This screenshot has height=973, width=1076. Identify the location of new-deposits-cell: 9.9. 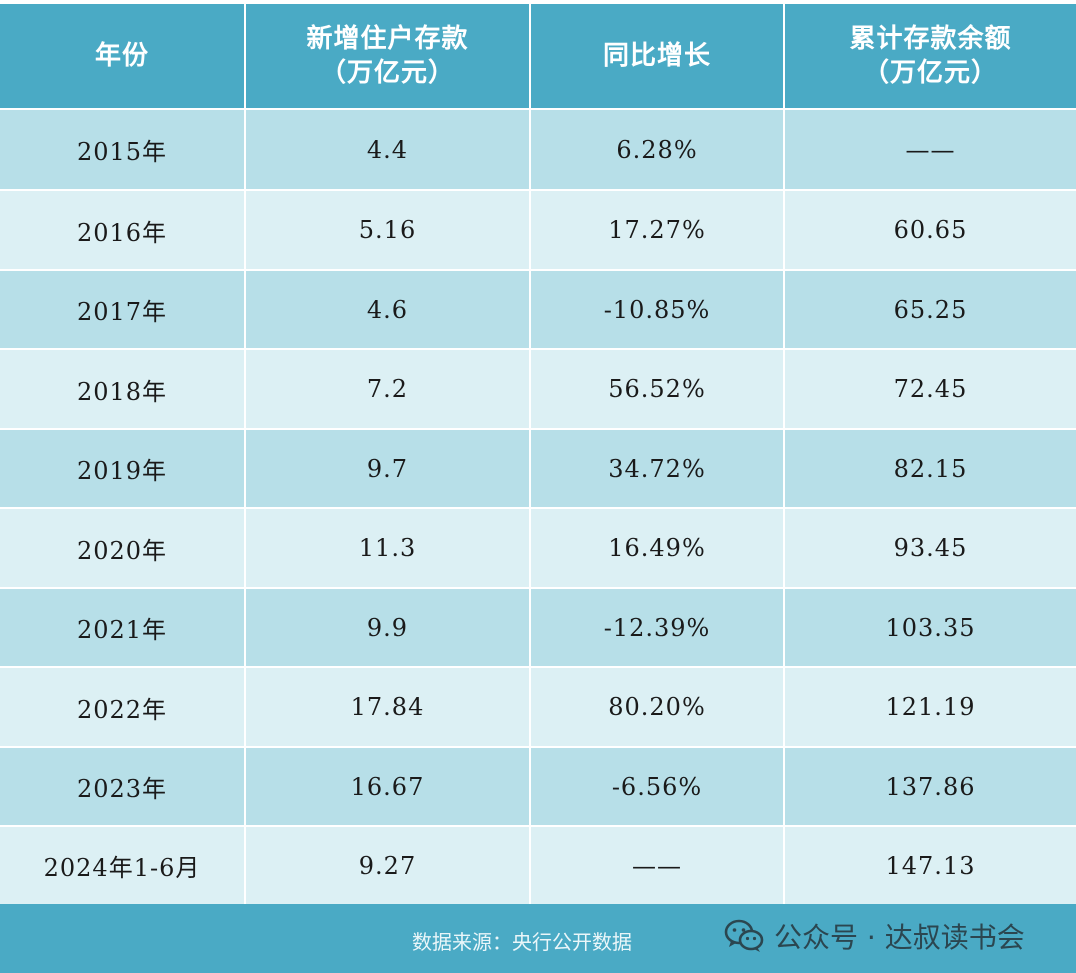
(388, 627).